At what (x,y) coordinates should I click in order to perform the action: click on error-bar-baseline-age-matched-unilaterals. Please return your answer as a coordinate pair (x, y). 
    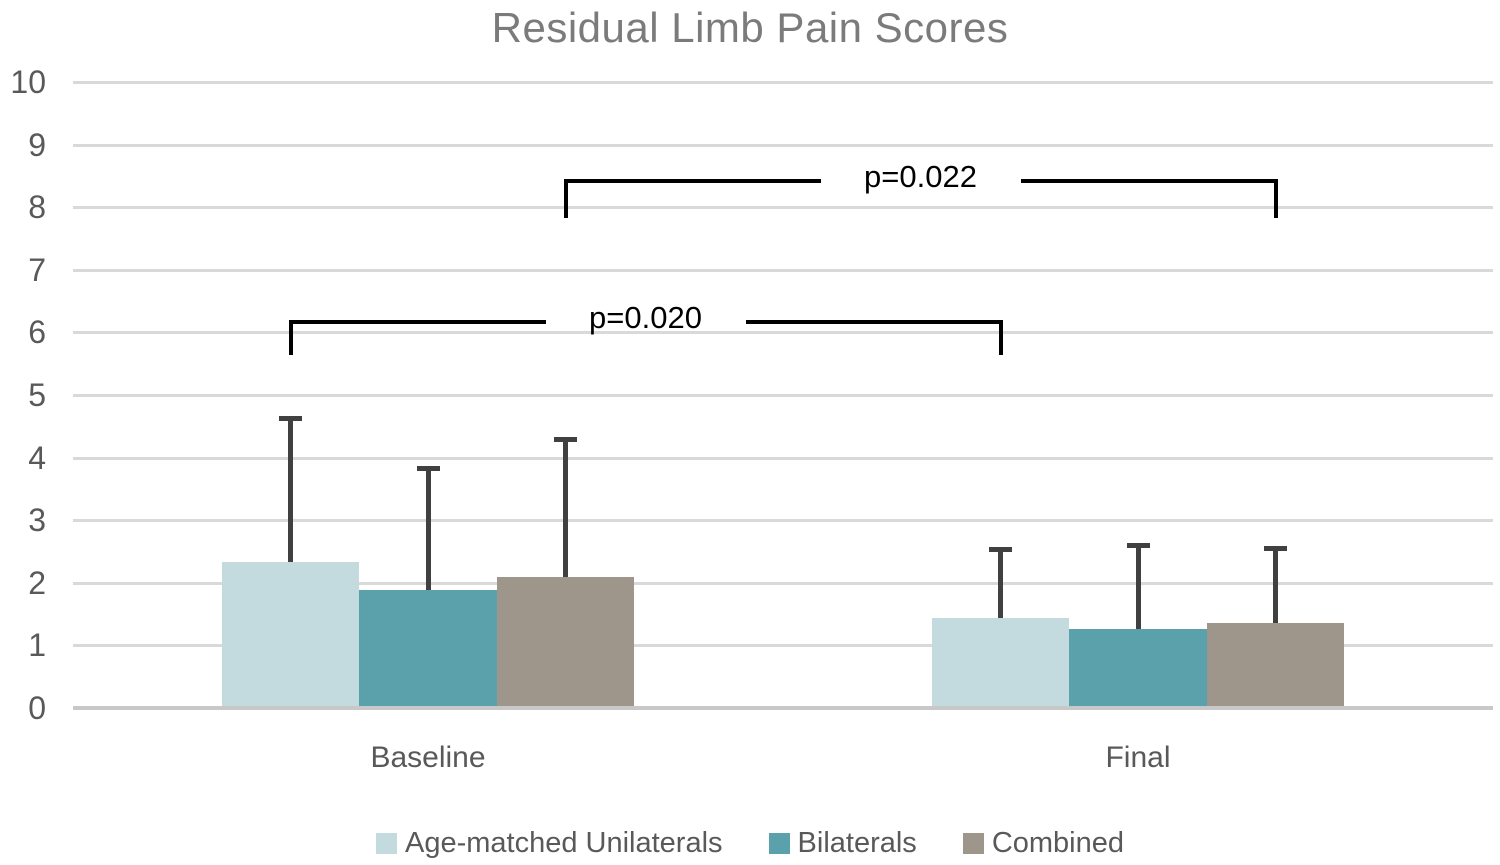
    Looking at the image, I should click on (290, 490).